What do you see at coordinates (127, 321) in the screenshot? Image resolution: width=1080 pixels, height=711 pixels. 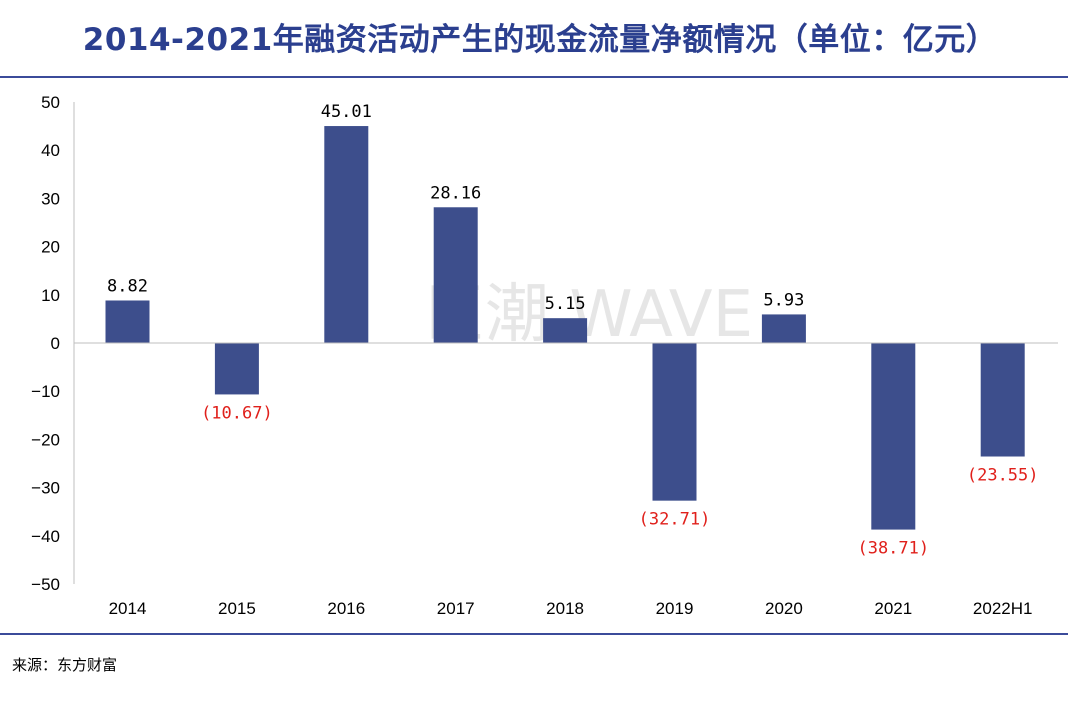 I see `bar-2014` at bounding box center [127, 321].